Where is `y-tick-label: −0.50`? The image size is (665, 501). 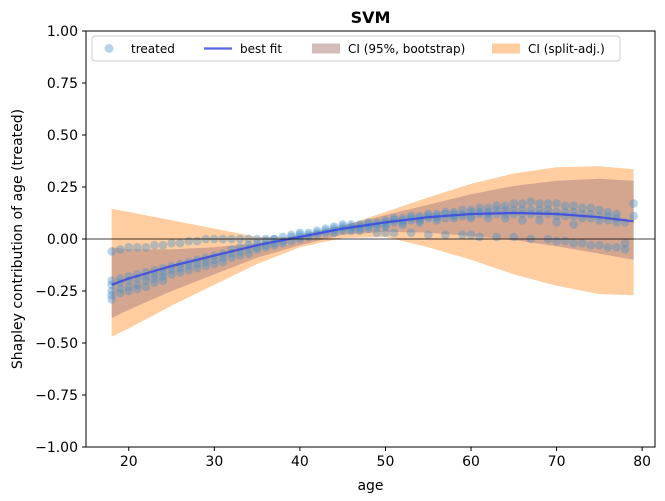 y-tick-label: −0.50 is located at coordinates (56, 344).